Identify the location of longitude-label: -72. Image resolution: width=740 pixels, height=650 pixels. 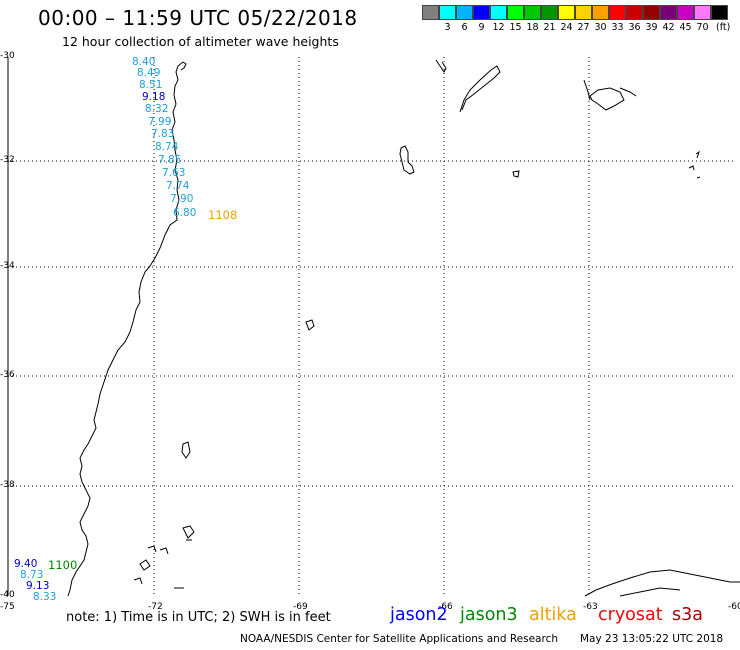
(155, 607).